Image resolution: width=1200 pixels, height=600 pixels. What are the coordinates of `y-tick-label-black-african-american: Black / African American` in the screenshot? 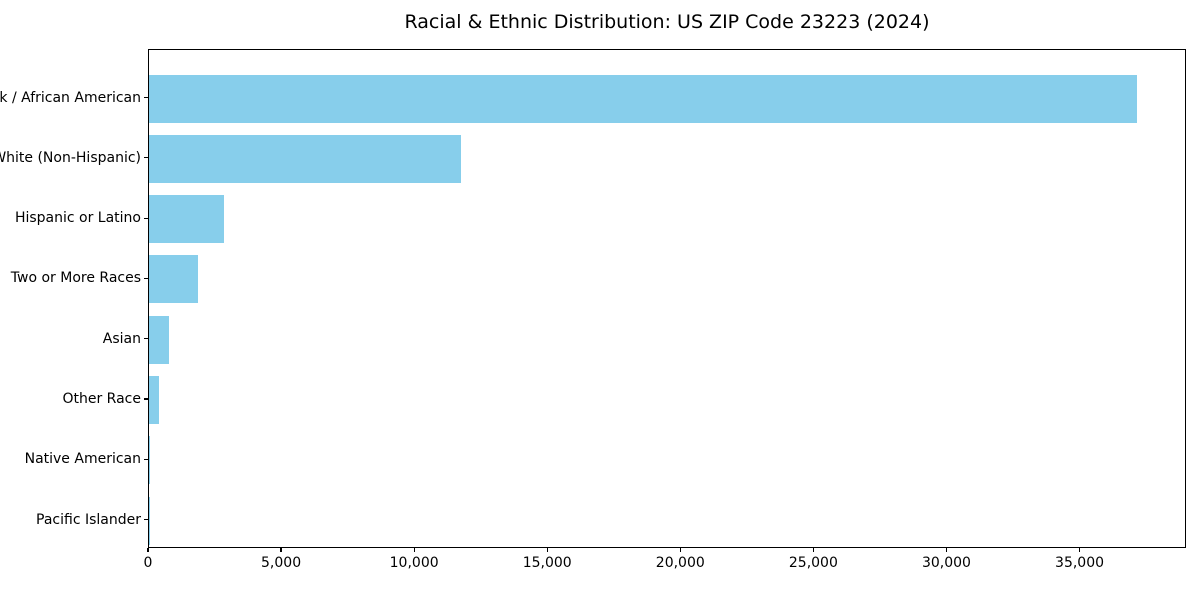 It's located at (70, 97).